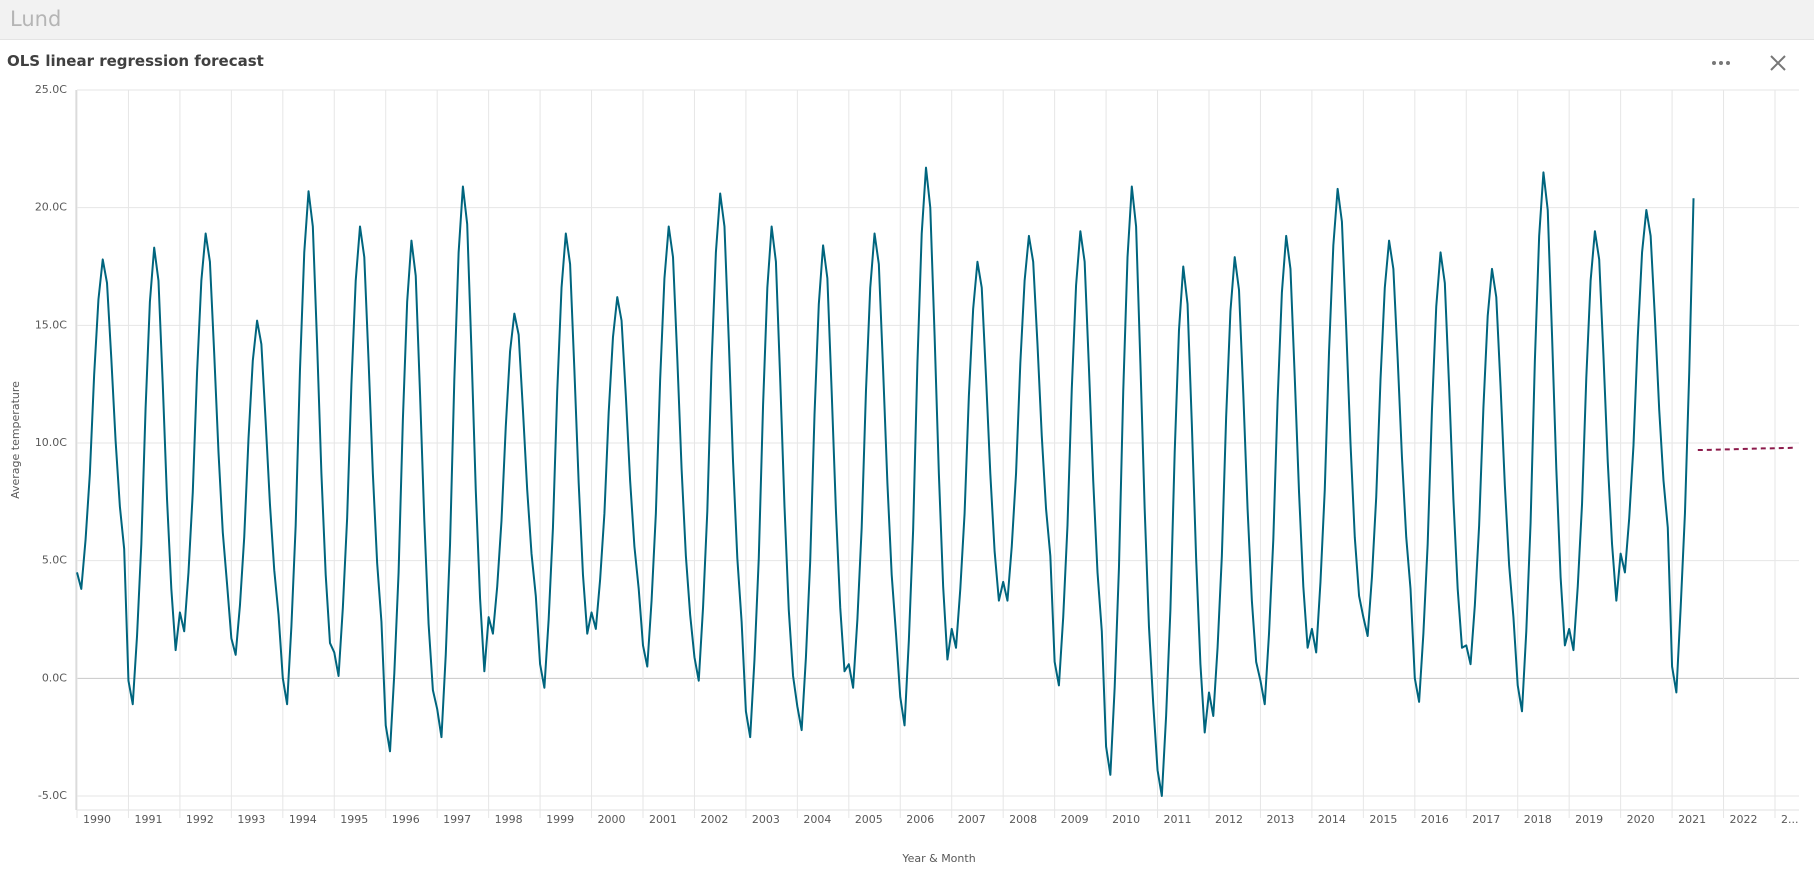 This screenshot has height=879, width=1814. Describe the element at coordinates (560, 819) in the screenshot. I see `x-tick-label: 1999` at that location.